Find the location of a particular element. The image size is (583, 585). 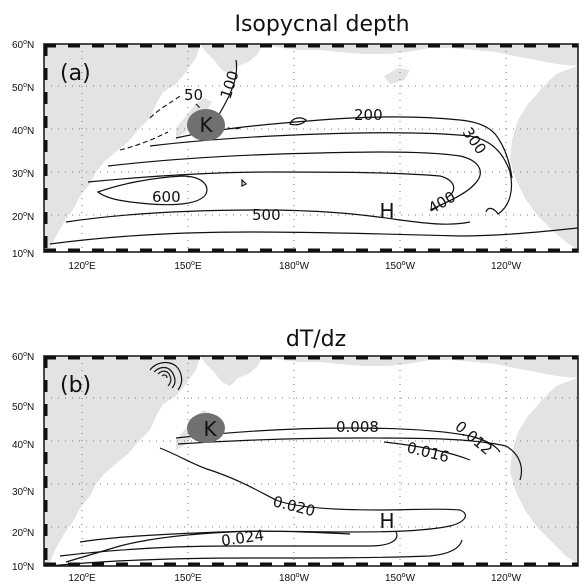

panel-b-label: (b) is located at coordinates (75, 385).